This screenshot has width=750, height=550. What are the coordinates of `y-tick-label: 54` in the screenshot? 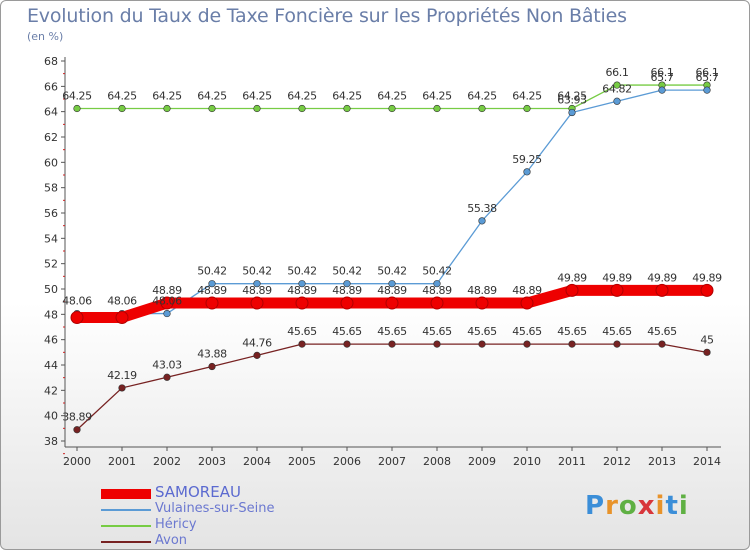 It's located at (51, 238).